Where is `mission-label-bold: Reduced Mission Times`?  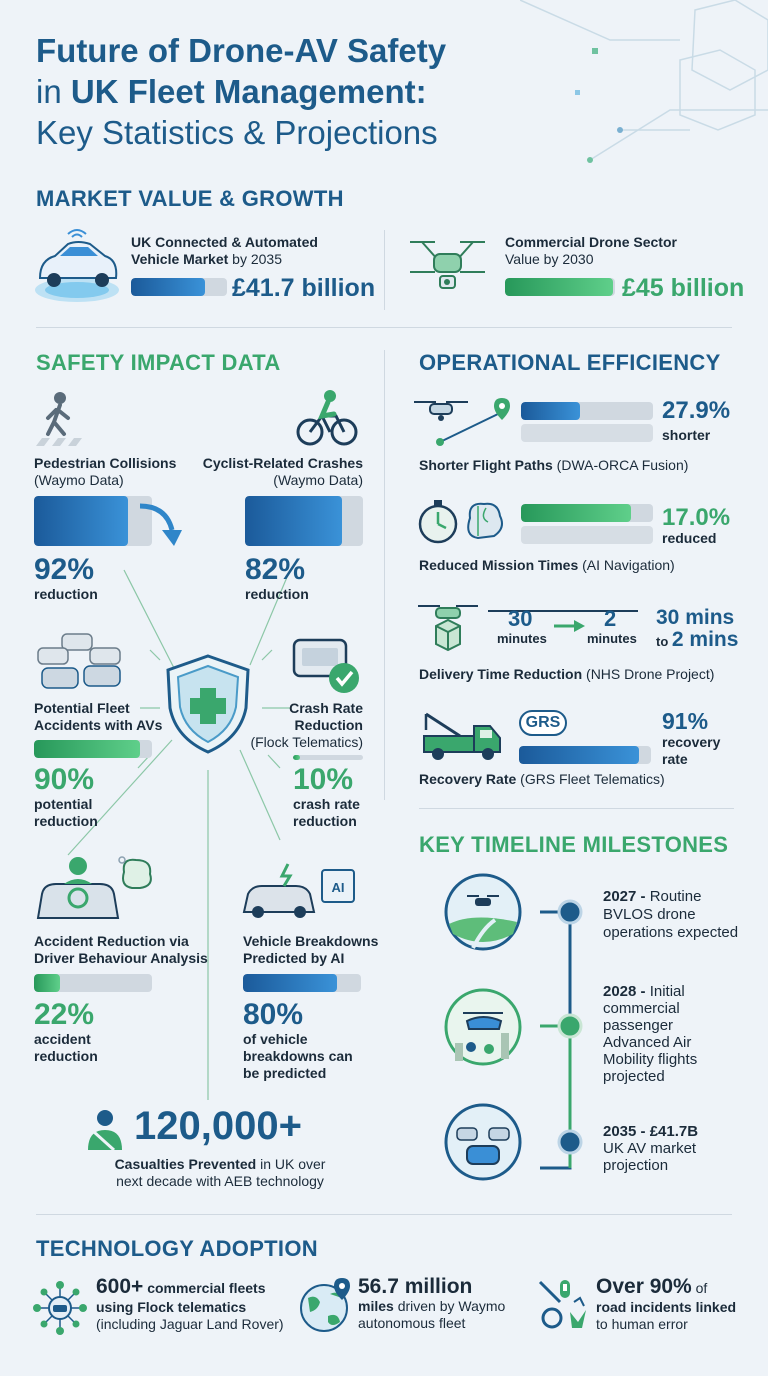 mission-label-bold: Reduced Mission Times is located at coordinates (499, 565).